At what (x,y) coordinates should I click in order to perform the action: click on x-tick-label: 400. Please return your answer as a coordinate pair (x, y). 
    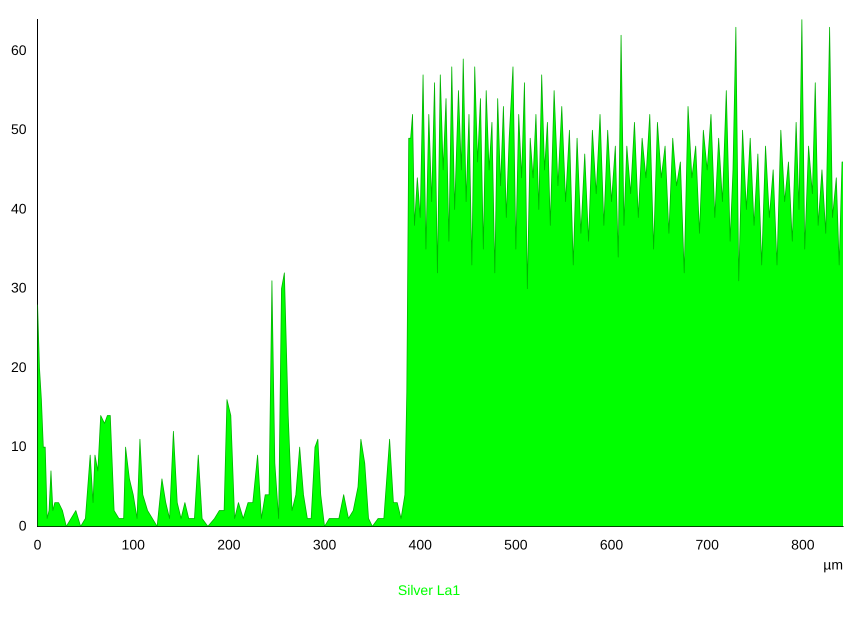
    Looking at the image, I should click on (420, 544).